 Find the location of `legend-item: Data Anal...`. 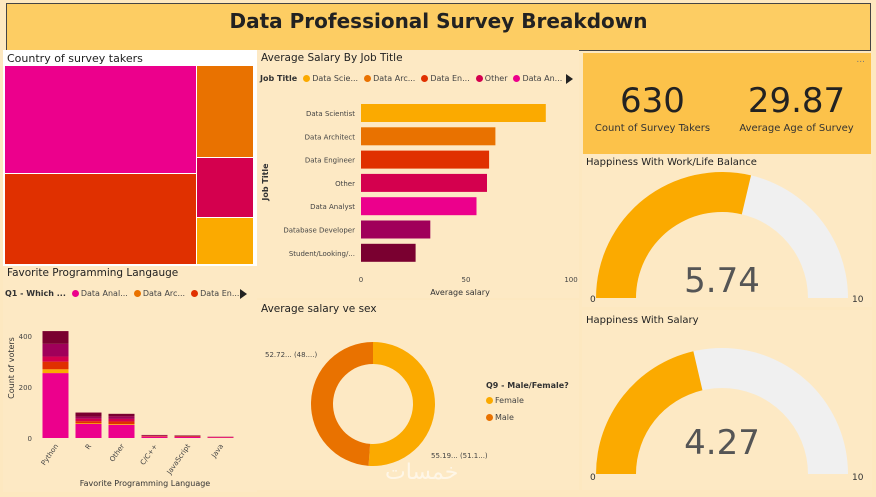

legend-item: Data Anal... is located at coordinates (99, 293).